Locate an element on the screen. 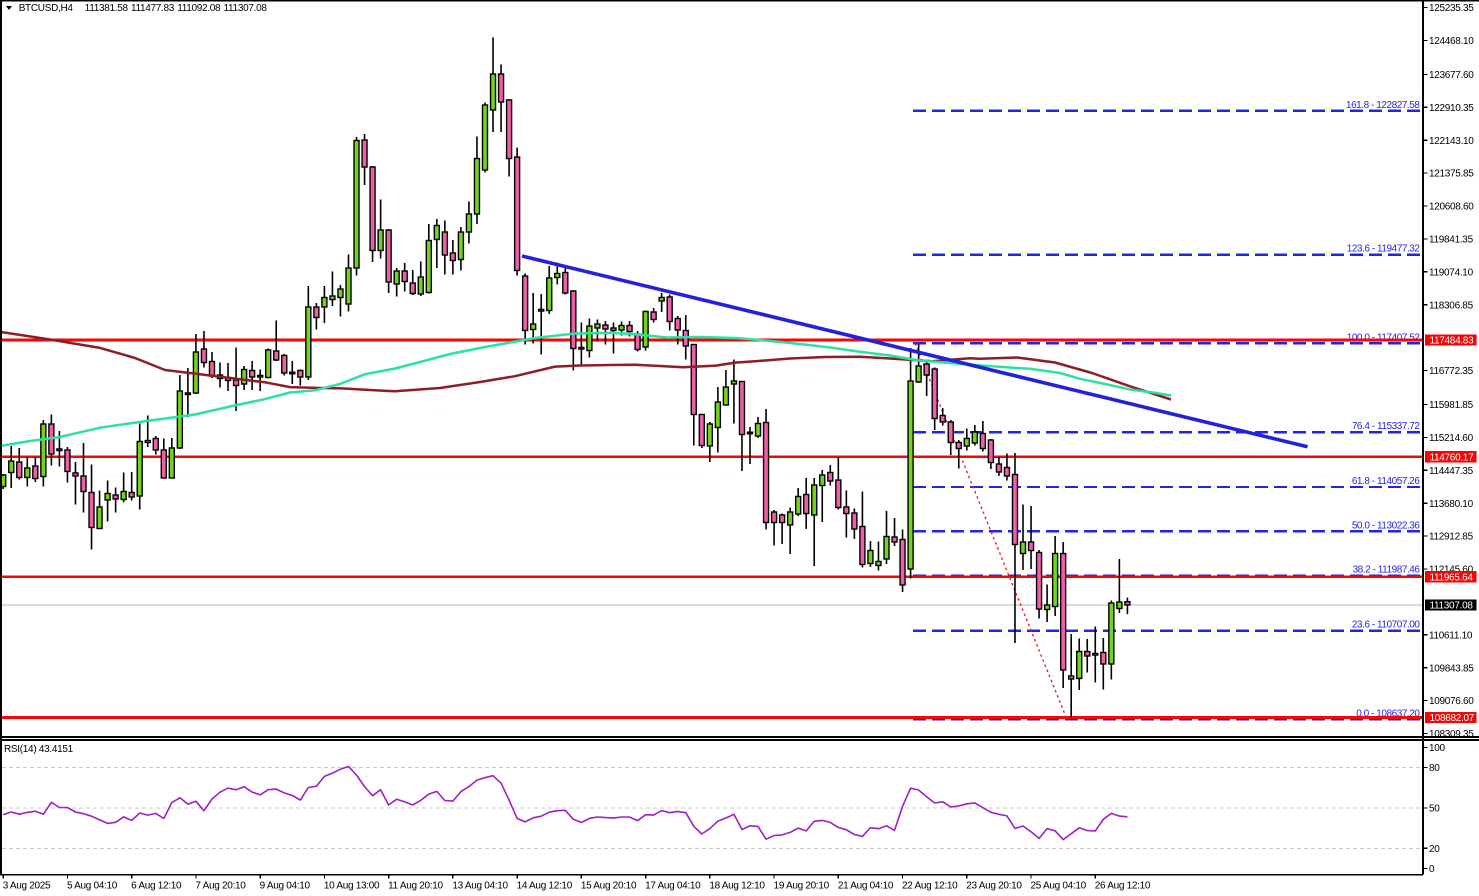 This screenshot has width=1479, height=896. level-price-tag: 111965.64 is located at coordinates (1451, 577).